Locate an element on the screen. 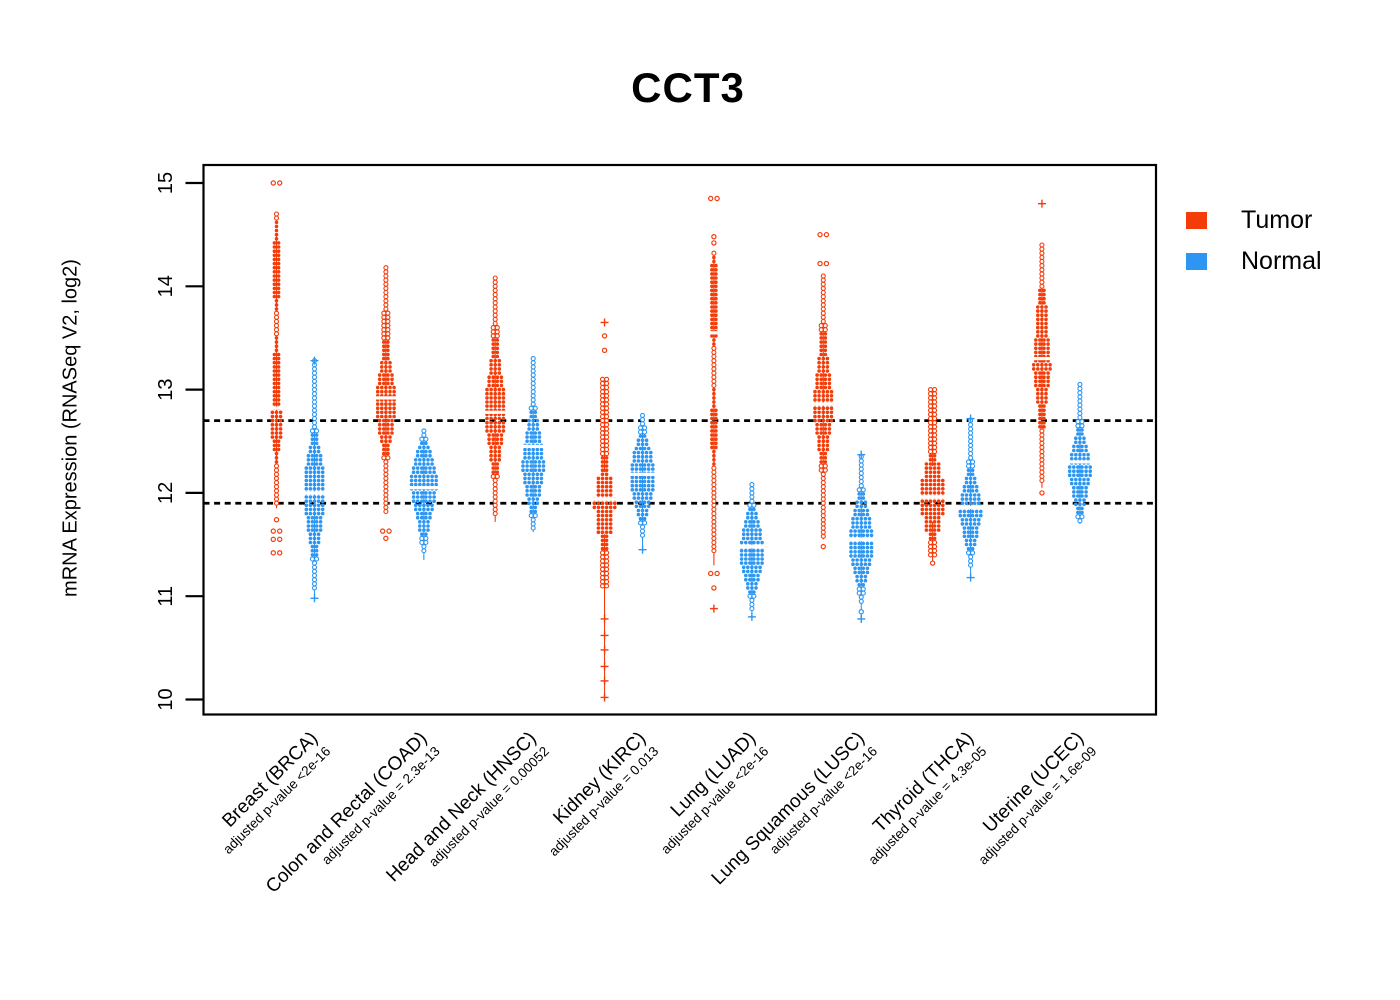 The height and width of the screenshot is (1000, 1400). tumor-color-swatch is located at coordinates (1196, 221).